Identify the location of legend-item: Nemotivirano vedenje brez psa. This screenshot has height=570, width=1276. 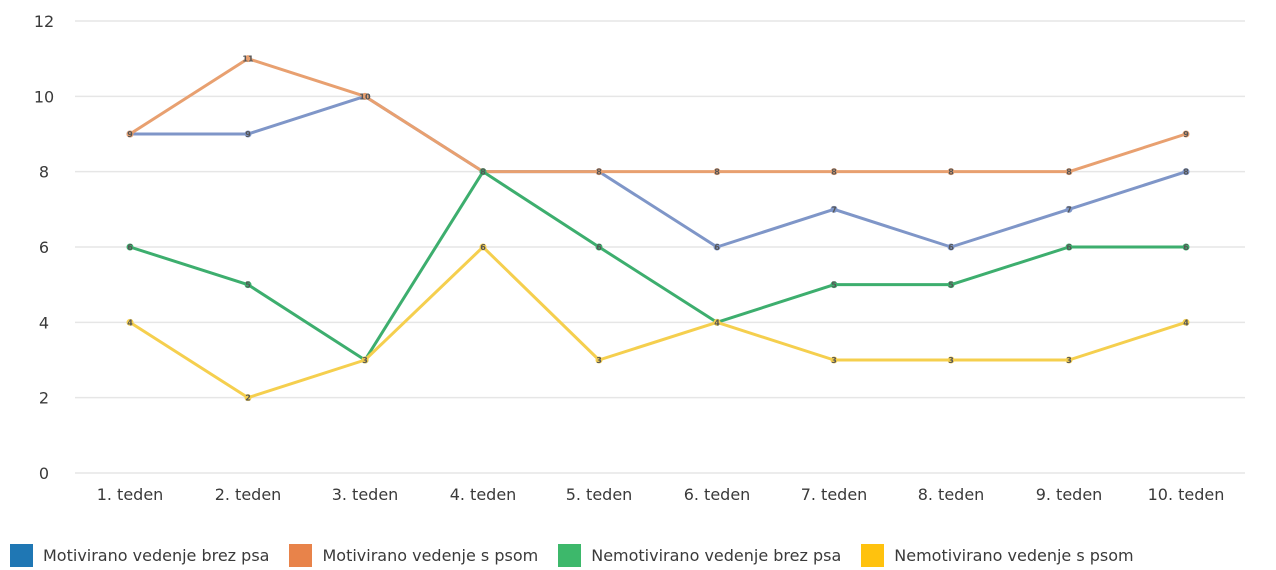
(699, 555).